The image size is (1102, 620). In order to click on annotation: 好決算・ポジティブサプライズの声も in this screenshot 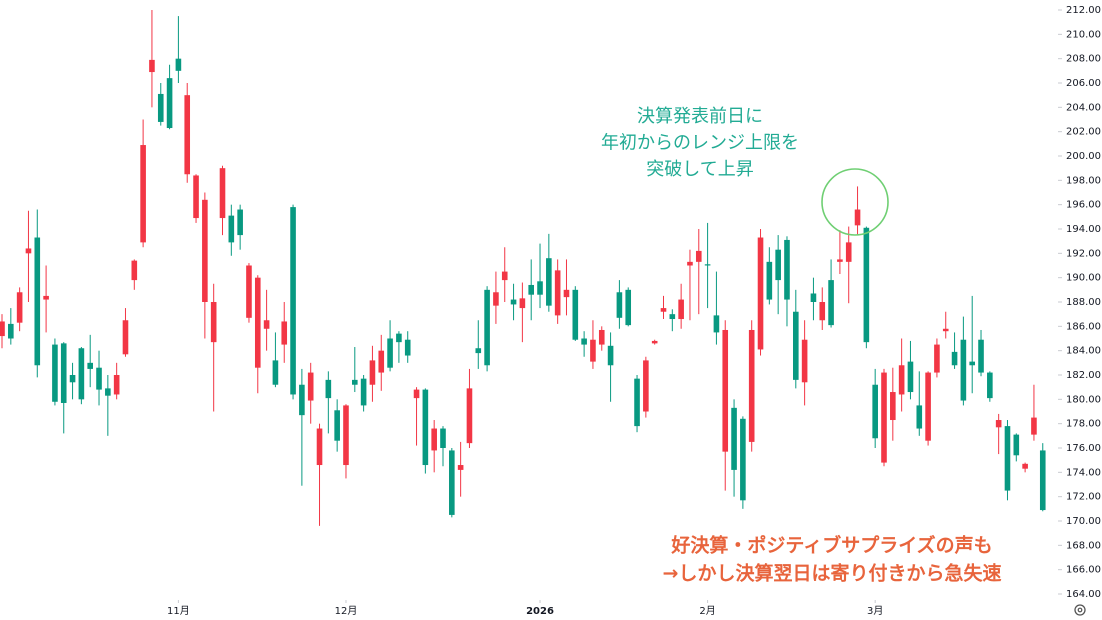, I will do `click(831, 545)`.